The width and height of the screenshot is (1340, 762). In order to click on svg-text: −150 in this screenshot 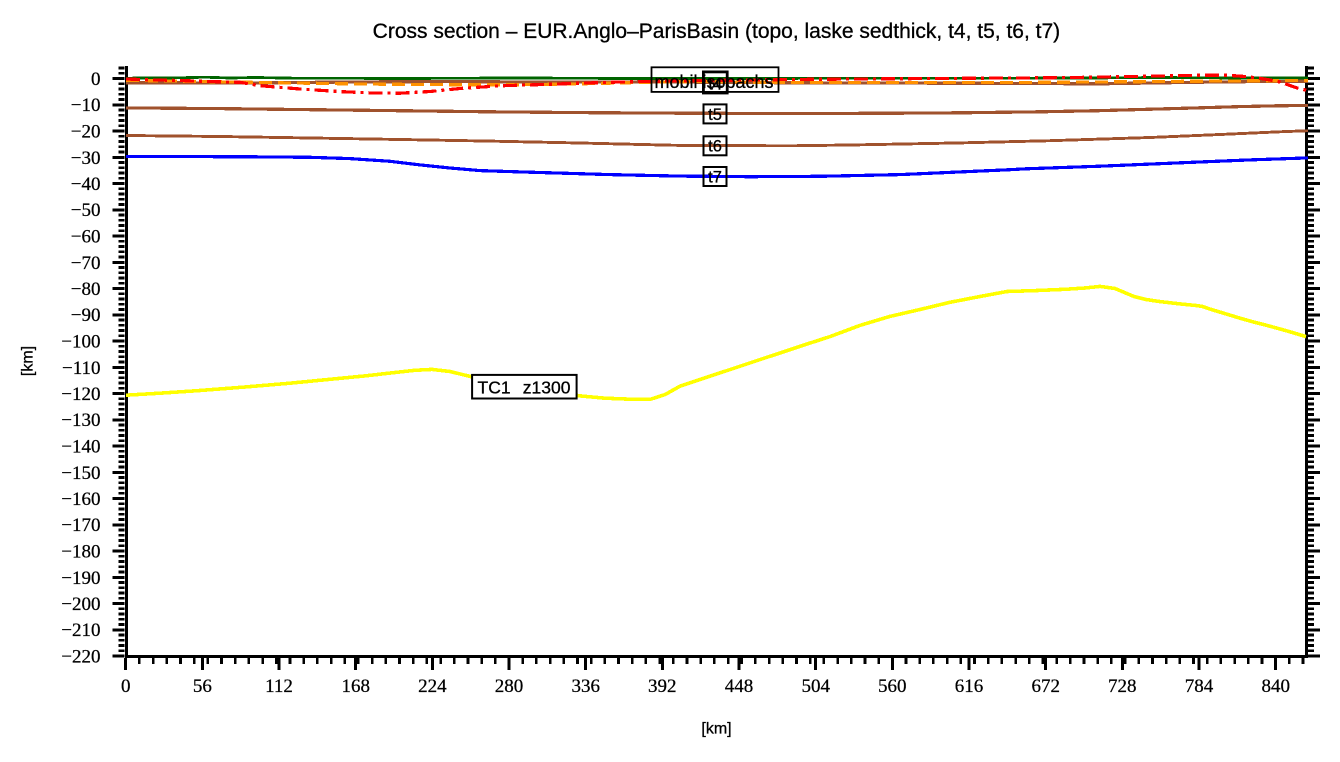, I will do `click(80, 473)`.